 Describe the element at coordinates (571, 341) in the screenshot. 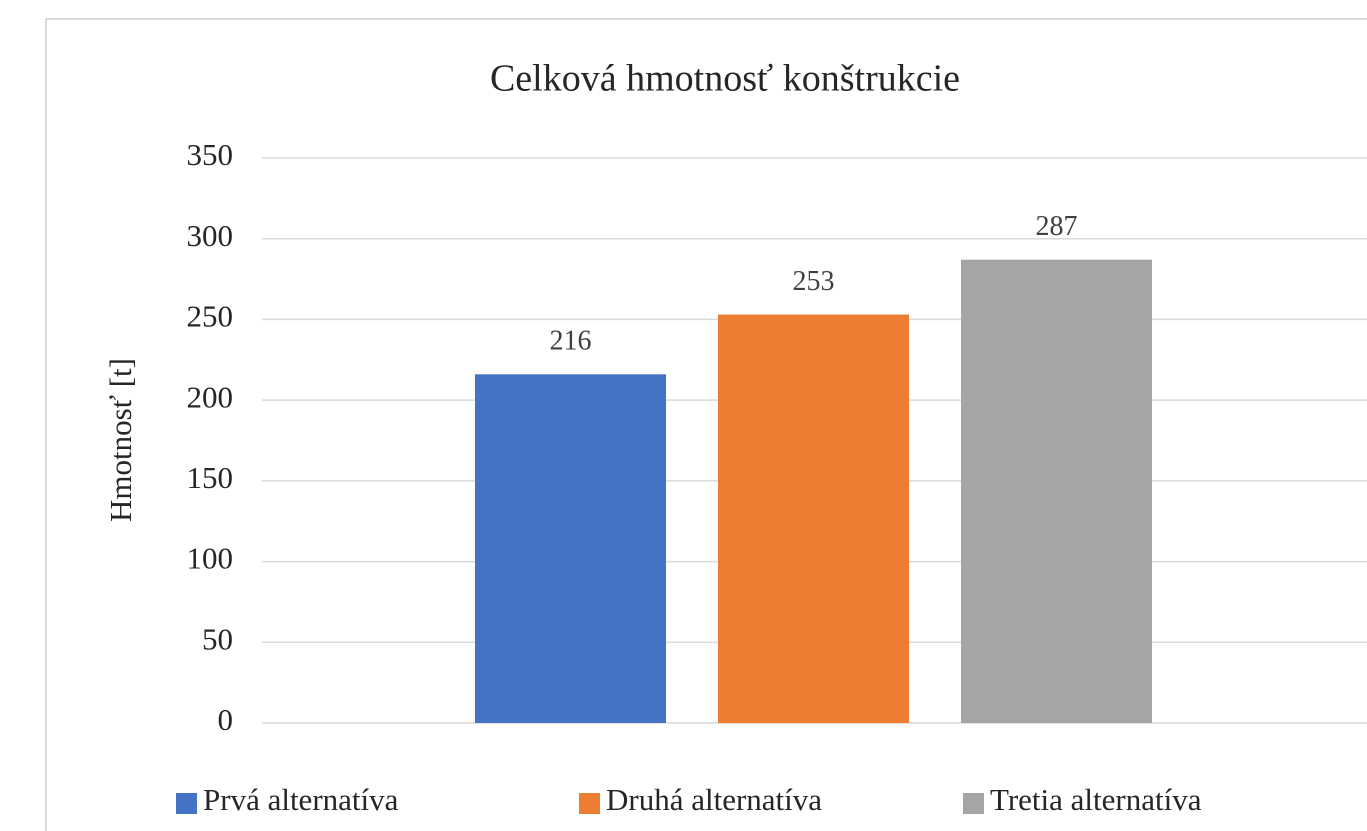

I see `data-label: 216` at that location.